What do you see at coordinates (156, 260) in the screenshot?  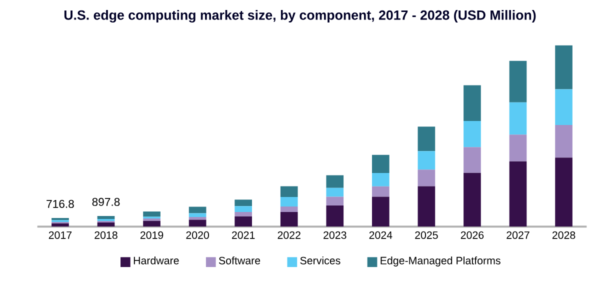 I see `legend-label: Hardware` at bounding box center [156, 260].